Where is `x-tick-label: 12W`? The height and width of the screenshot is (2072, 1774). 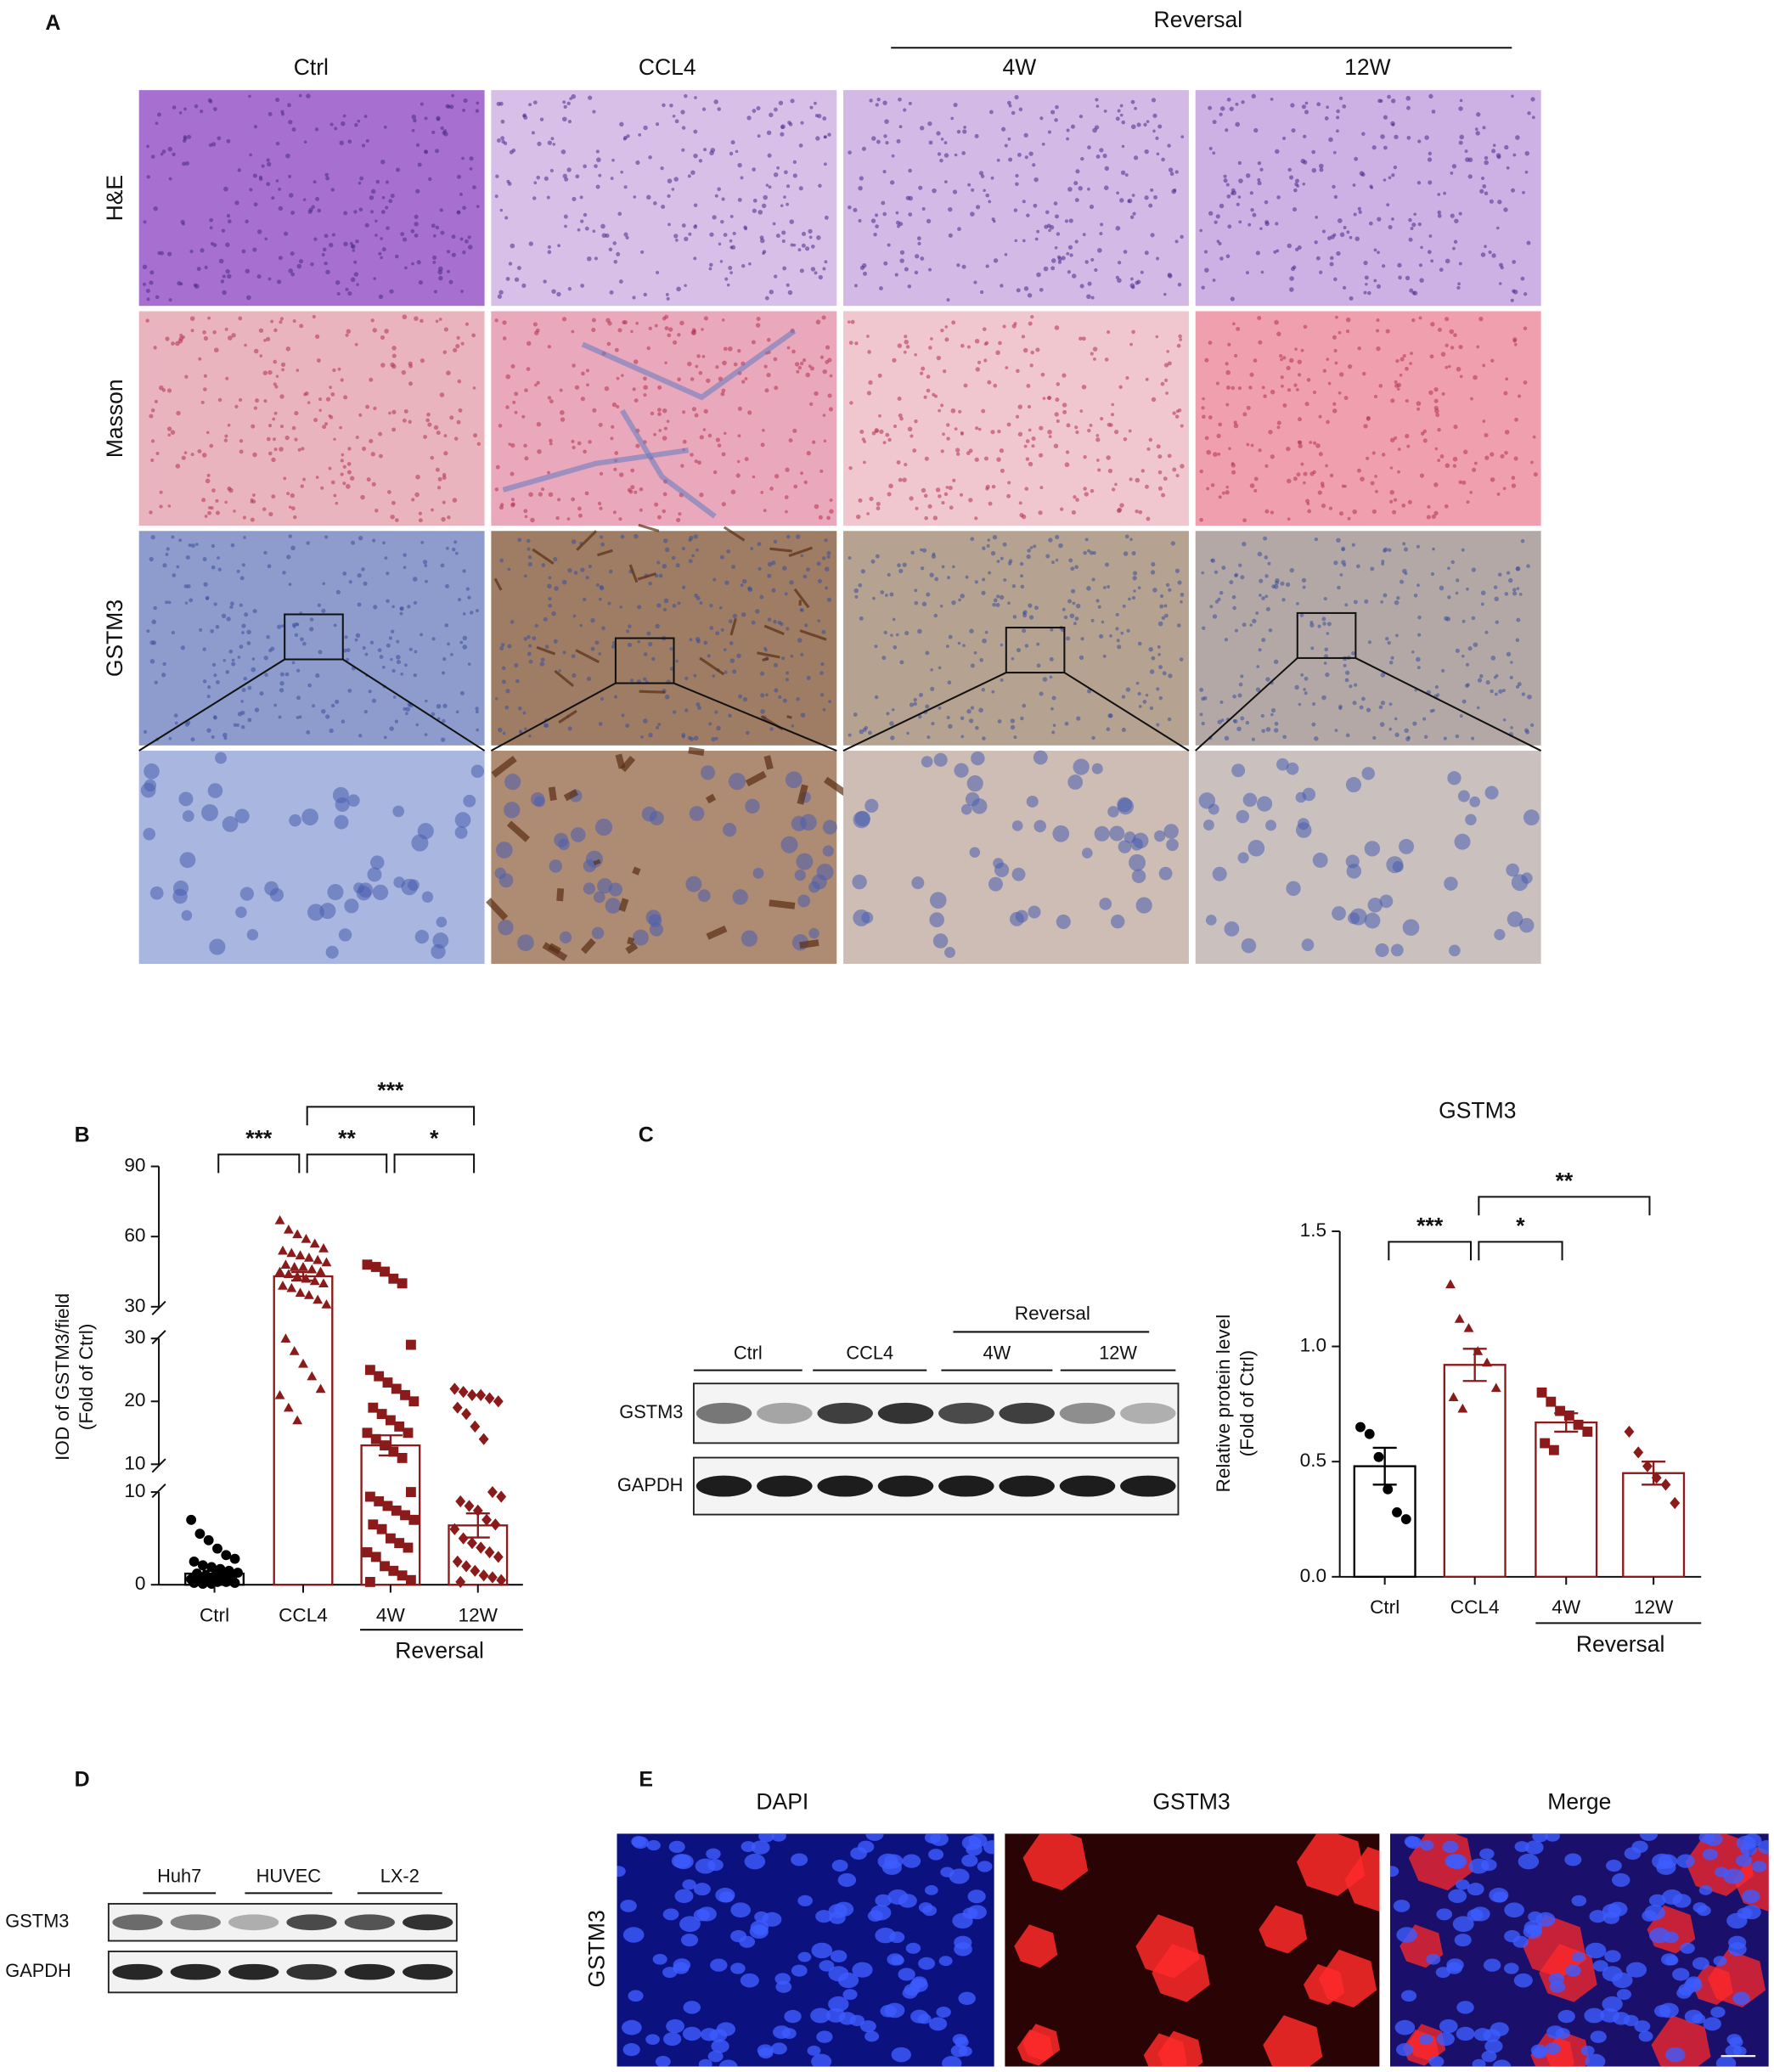 x-tick-label: 12W is located at coordinates (1654, 1607).